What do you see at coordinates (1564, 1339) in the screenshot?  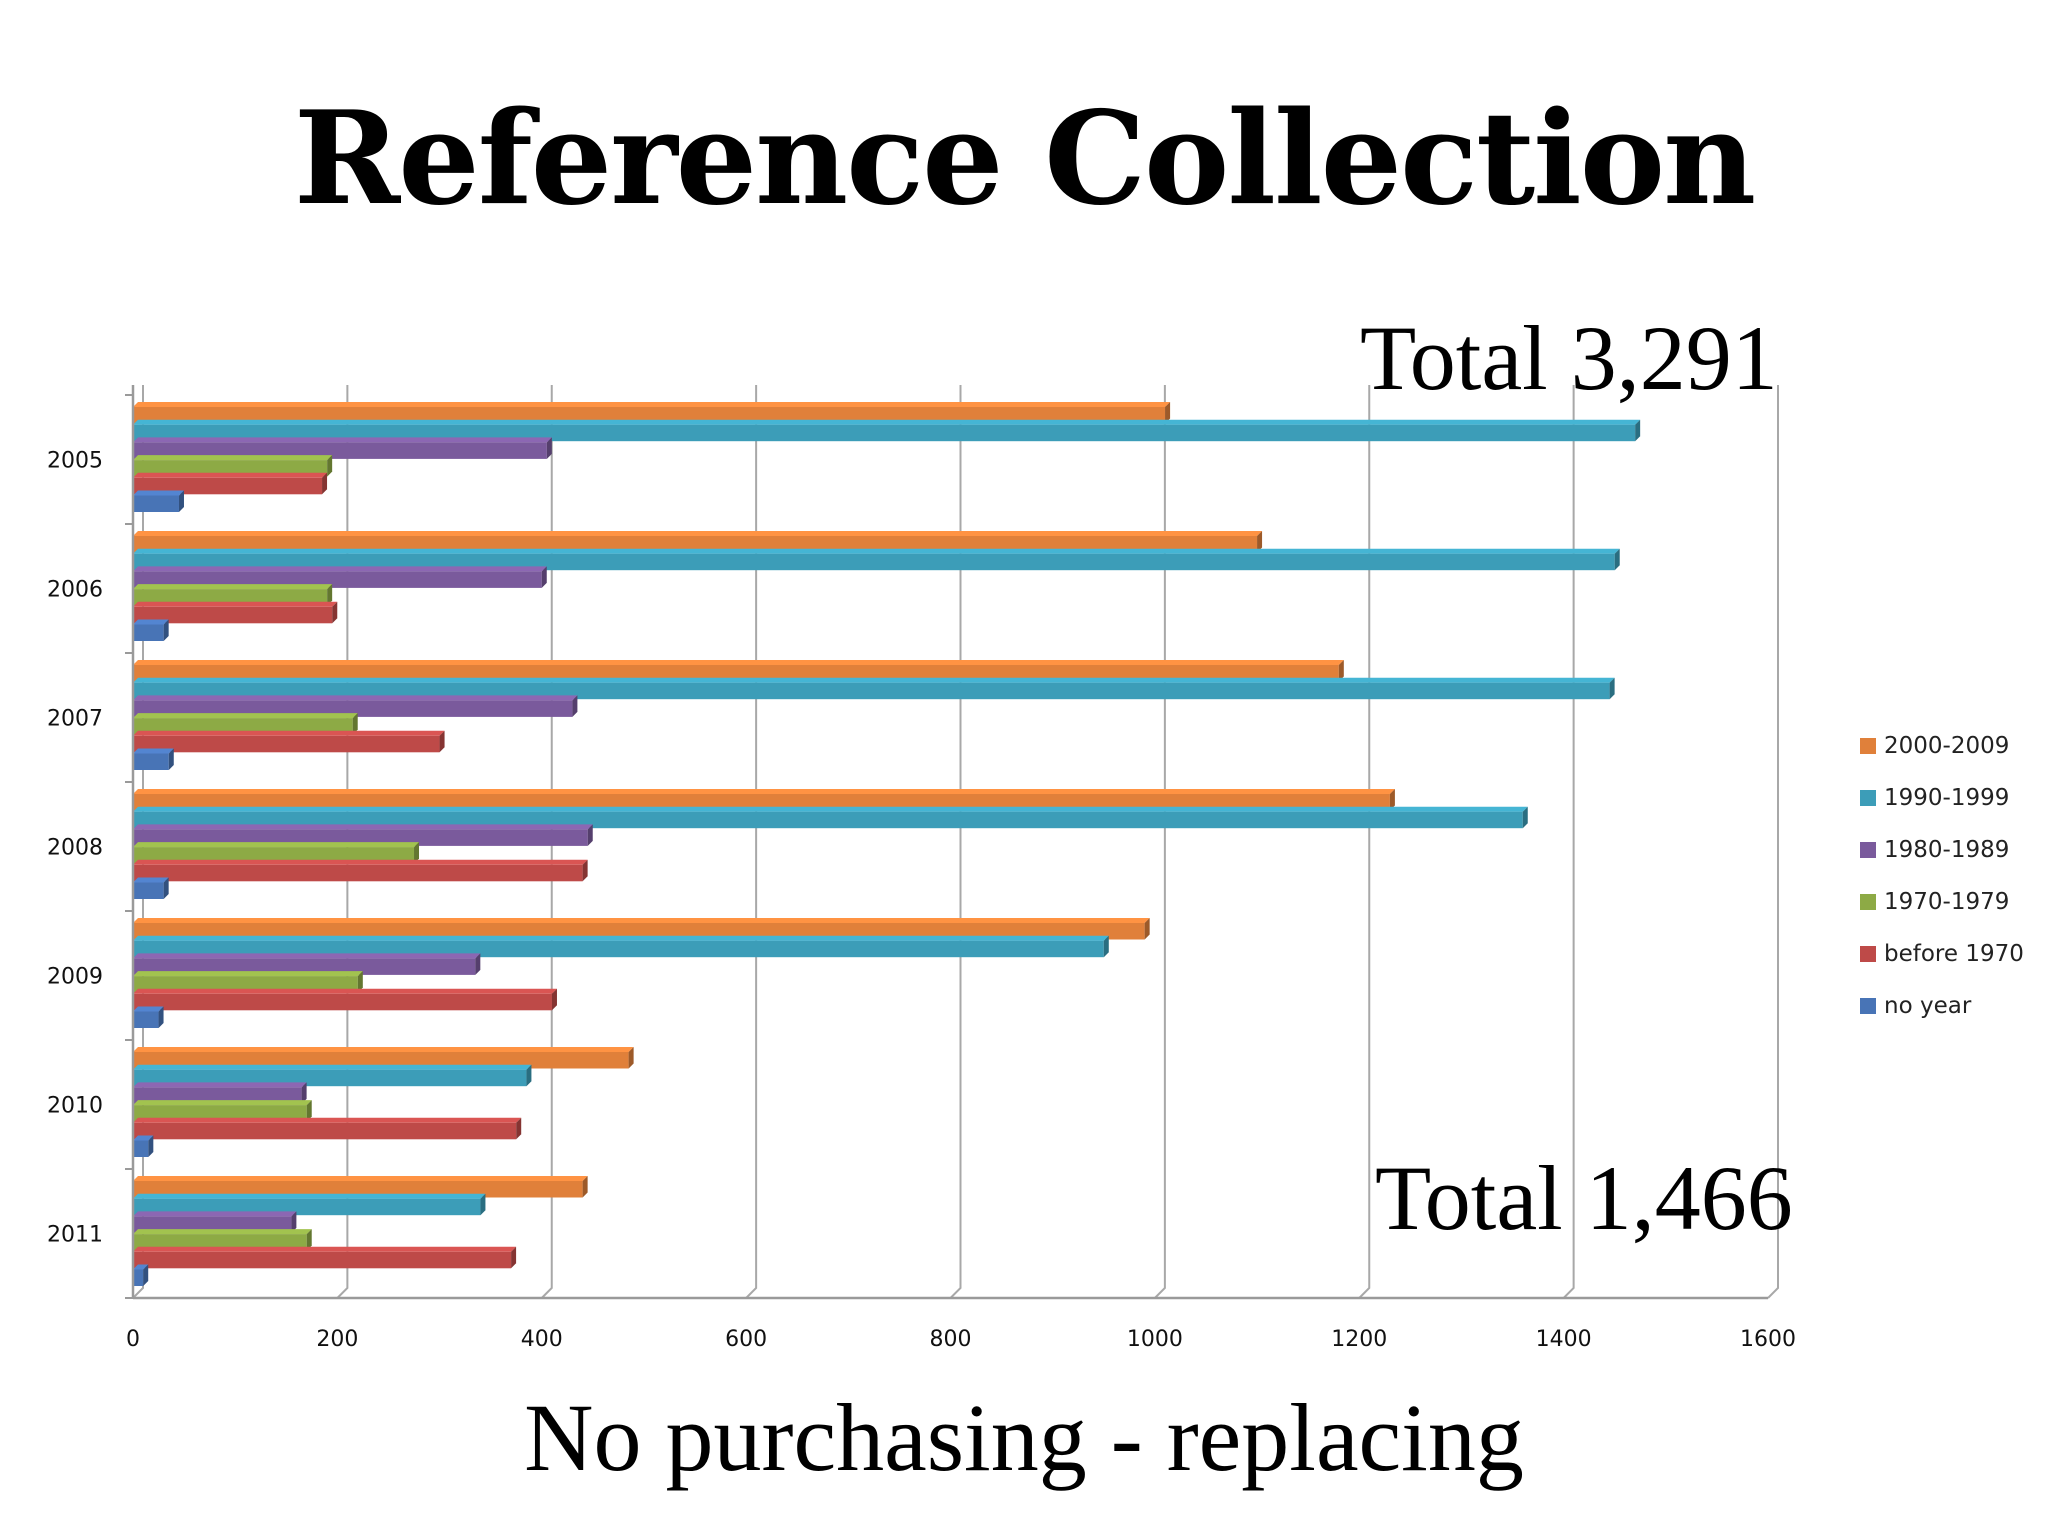 I see `x-tick-label: 1400` at bounding box center [1564, 1339].